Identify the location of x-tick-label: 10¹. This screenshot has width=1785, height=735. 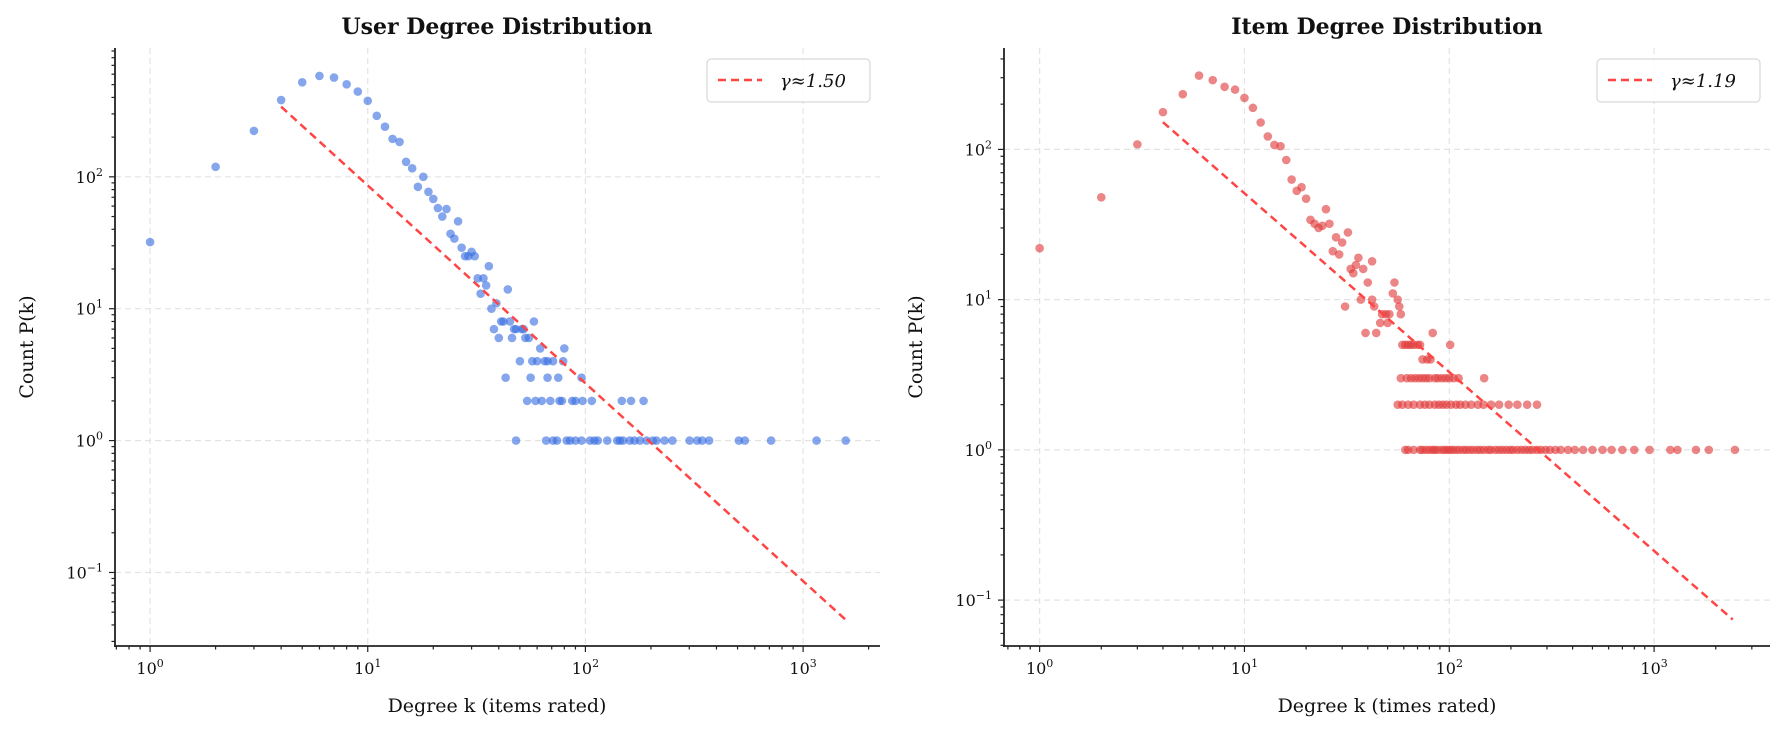
(1244, 667).